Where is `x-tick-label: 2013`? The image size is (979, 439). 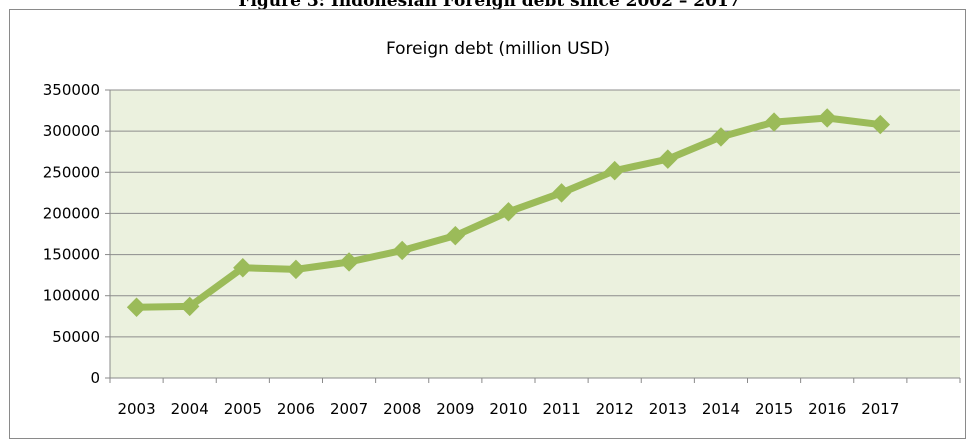
x-tick-label: 2013 is located at coordinates (668, 409).